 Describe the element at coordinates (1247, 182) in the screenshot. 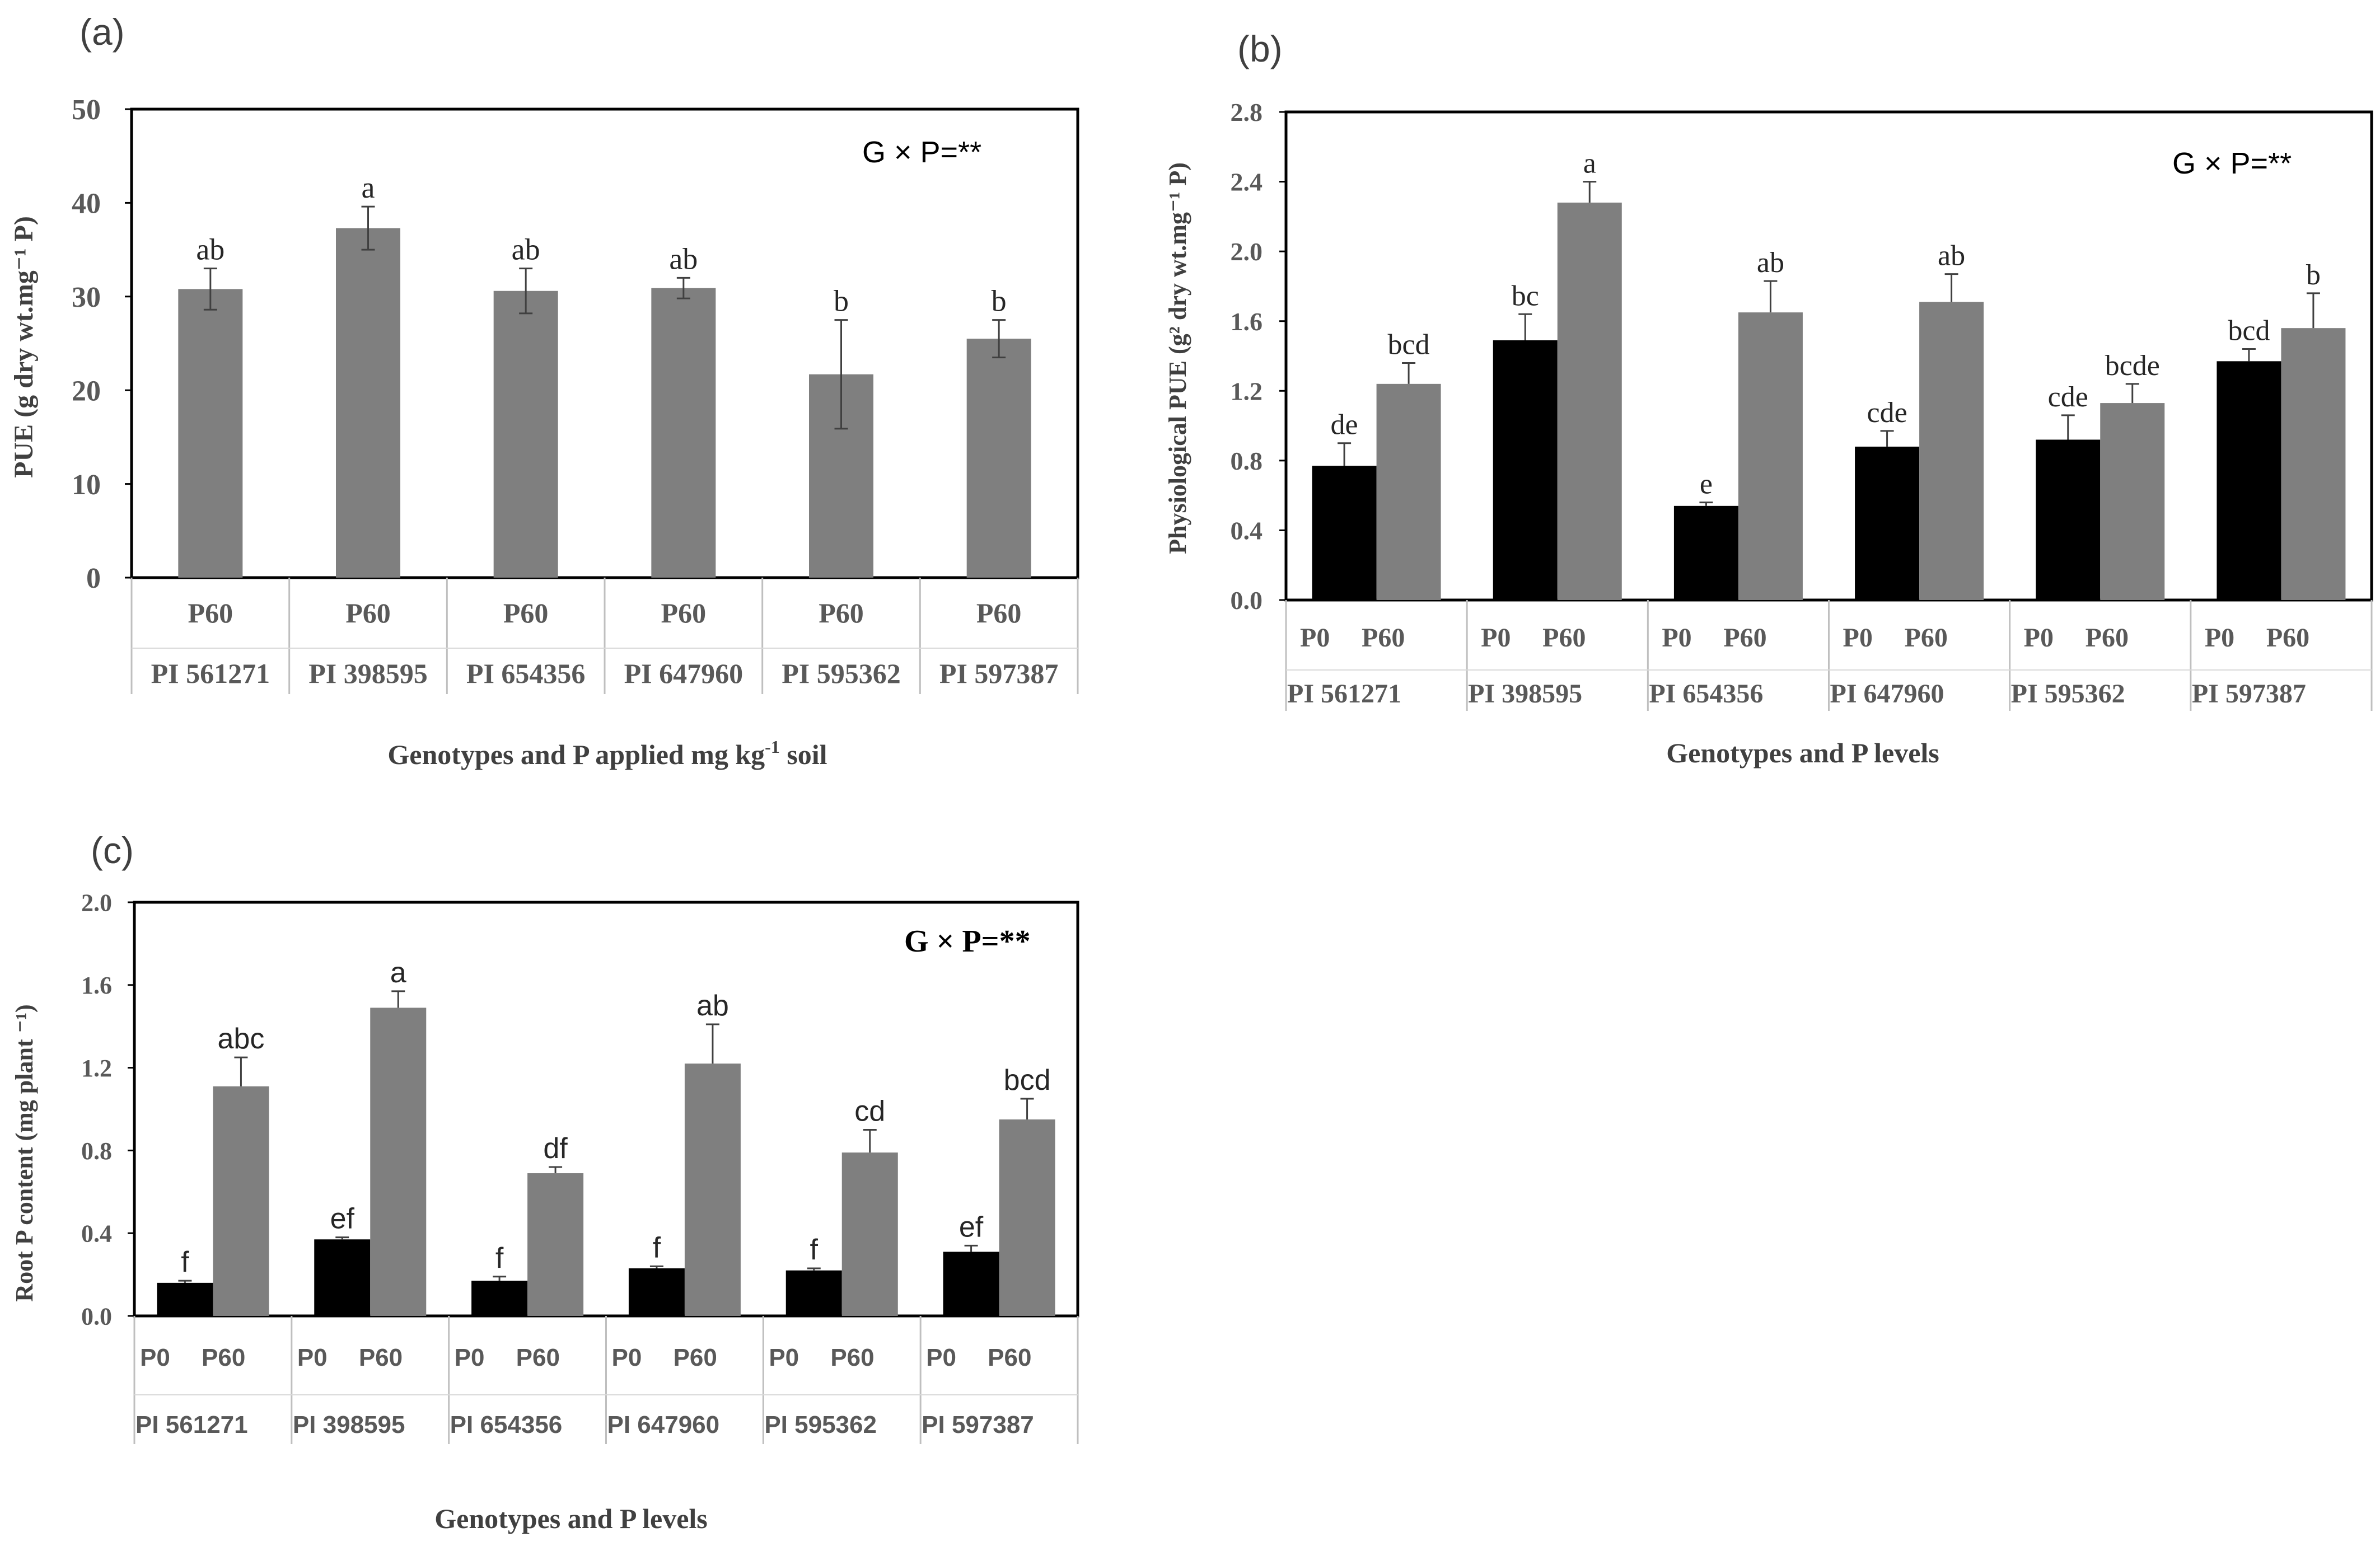

I see `y-tick-label: 2.4` at that location.